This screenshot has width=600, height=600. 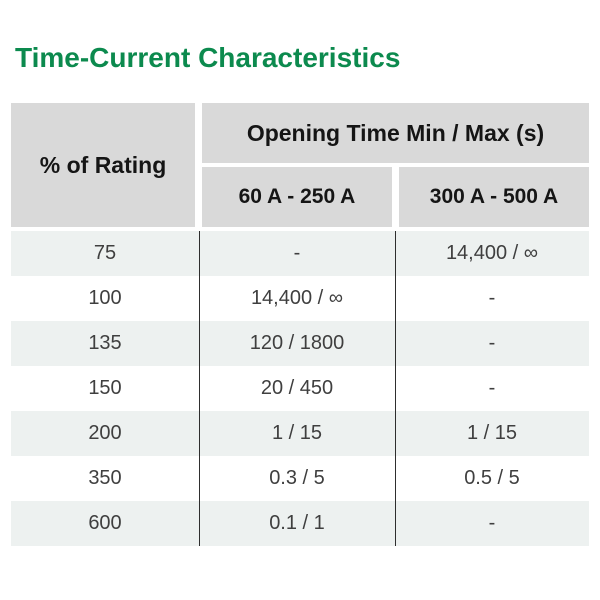 What do you see at coordinates (492, 433) in the screenshot?
I see `opening-time-300-500-cell: 1 / 15` at bounding box center [492, 433].